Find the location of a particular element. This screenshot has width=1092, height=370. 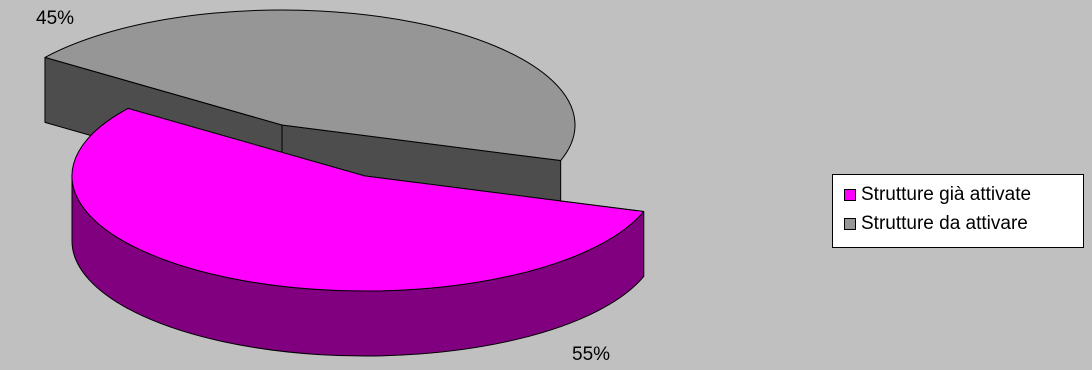

slice-label-da-attivare: 45% is located at coordinates (55, 18).